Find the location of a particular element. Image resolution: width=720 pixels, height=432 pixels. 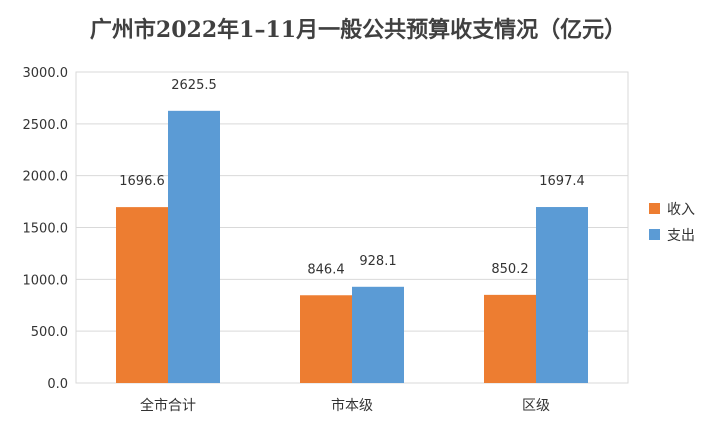

data-label: 1696.6 is located at coordinates (142, 181).